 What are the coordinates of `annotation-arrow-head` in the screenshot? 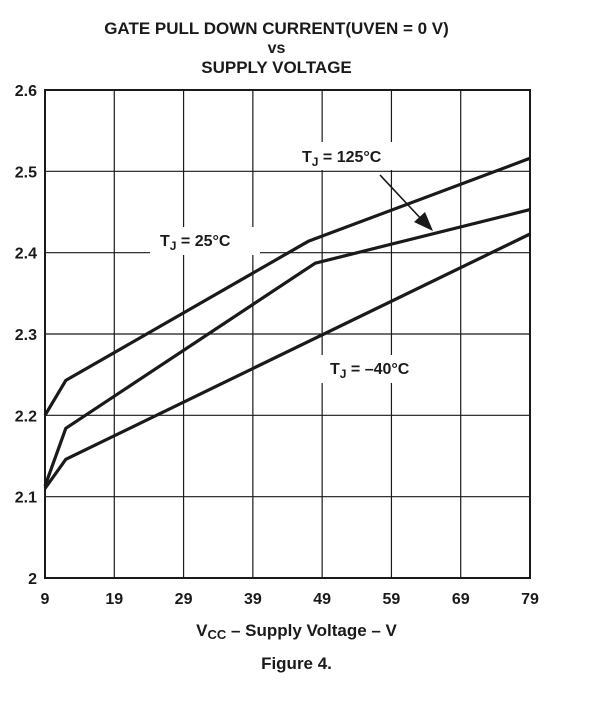 It's located at (423, 221).